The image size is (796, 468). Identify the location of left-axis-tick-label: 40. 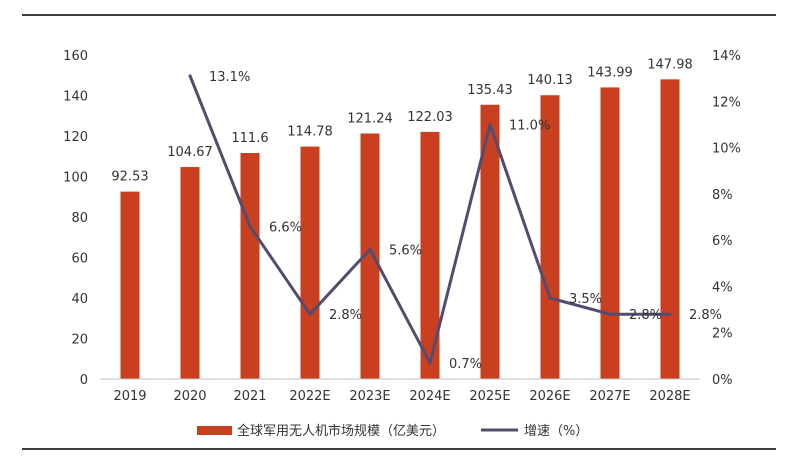
(79, 299).